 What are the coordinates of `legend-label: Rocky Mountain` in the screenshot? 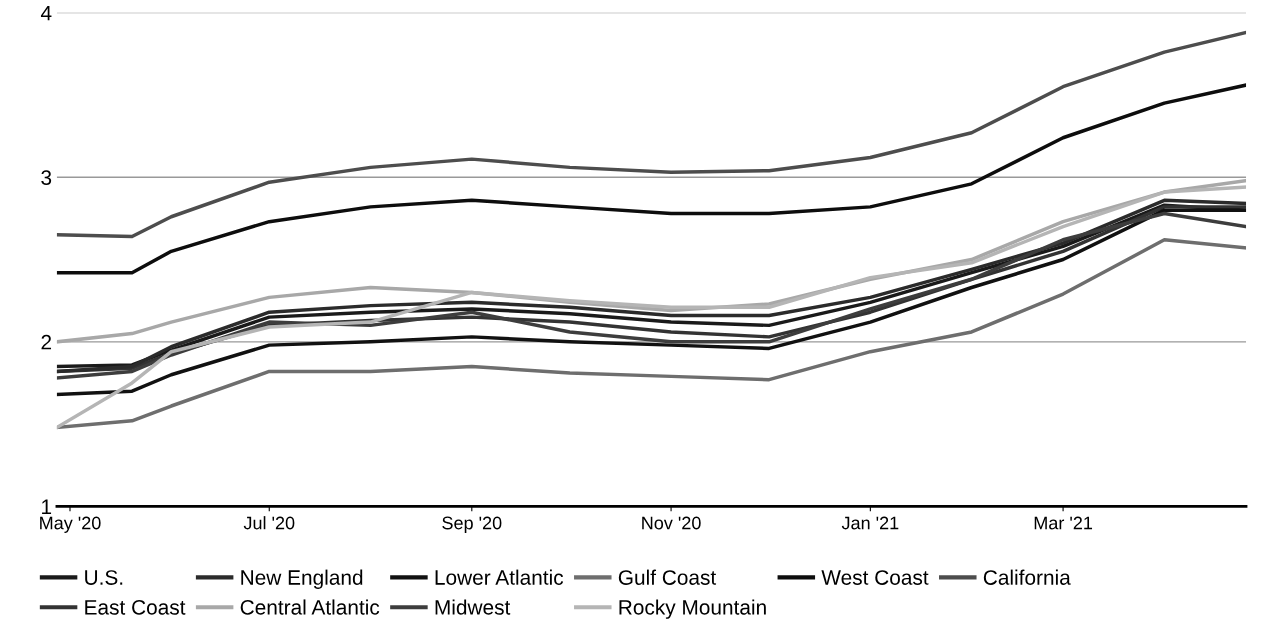 It's located at (692, 609).